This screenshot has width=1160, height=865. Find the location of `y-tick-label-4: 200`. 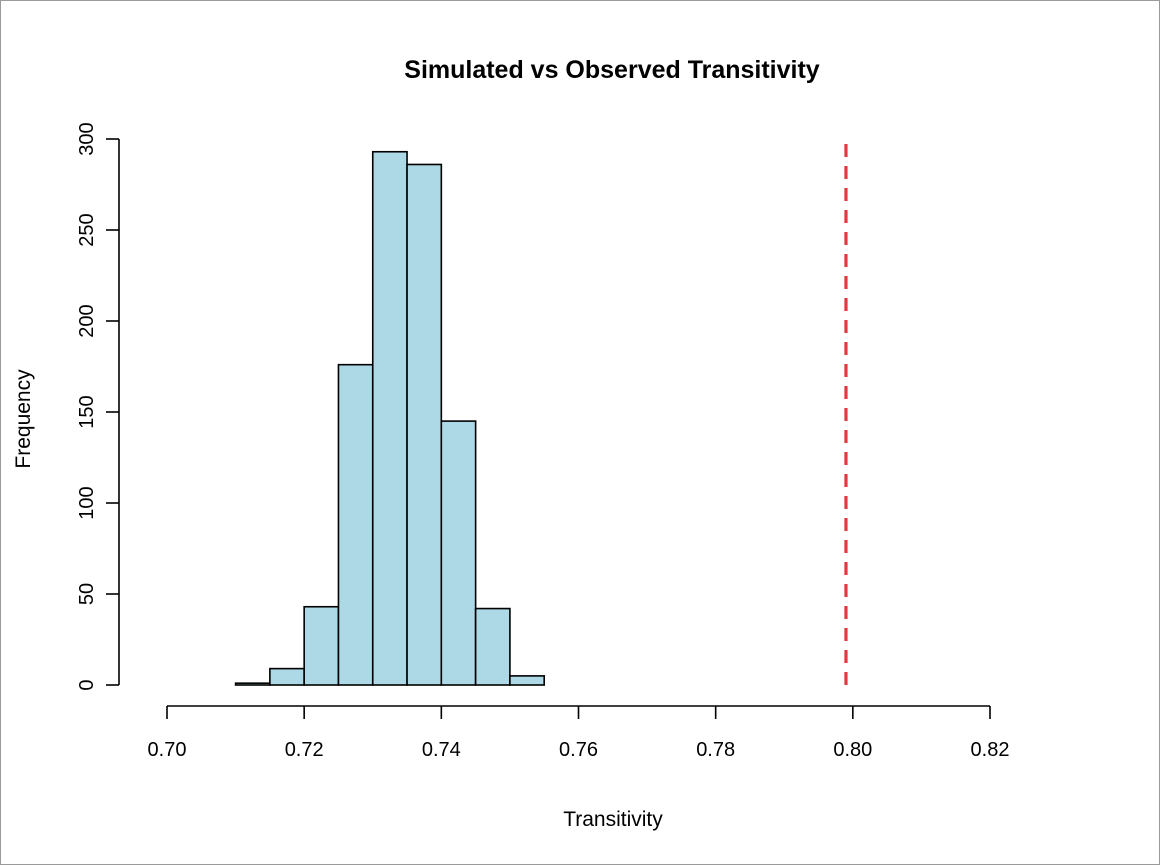

y-tick-label-4: 200 is located at coordinates (87, 320).